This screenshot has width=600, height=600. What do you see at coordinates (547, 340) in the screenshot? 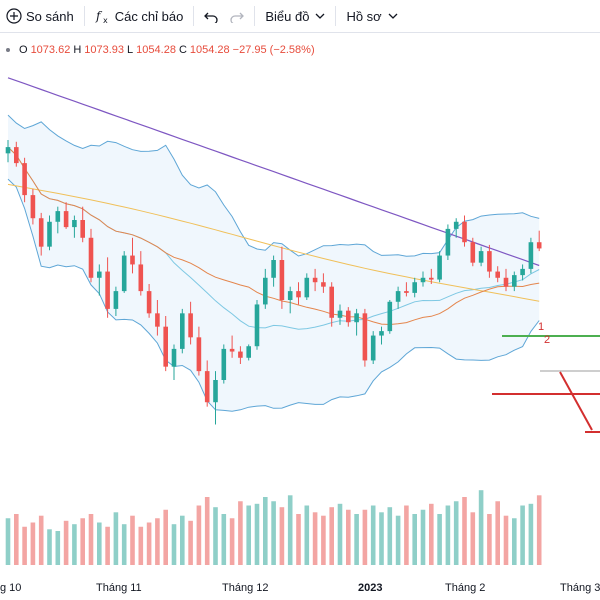
I see `marker-2-label: 2` at bounding box center [547, 340].